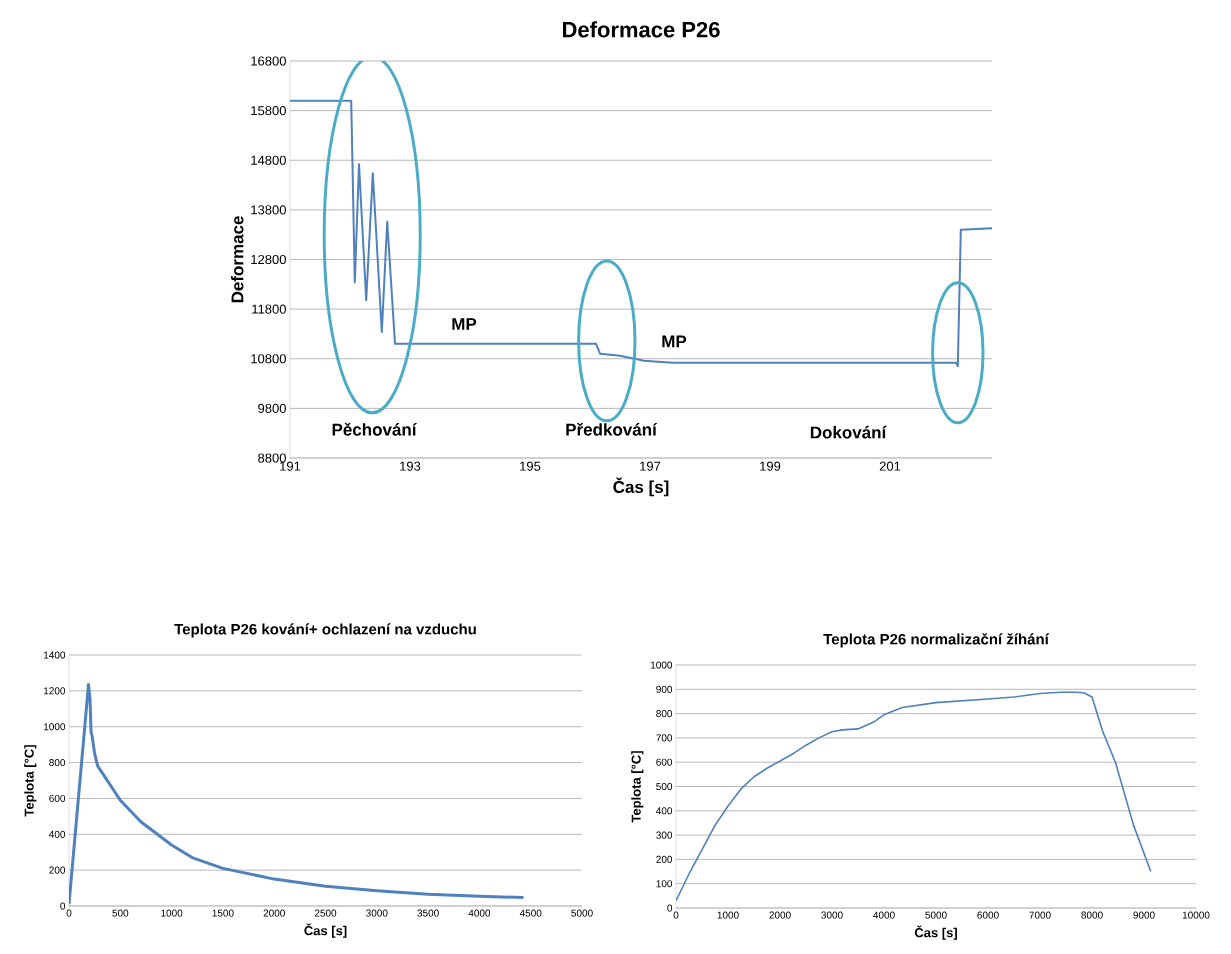 The image size is (1231, 954). Describe the element at coordinates (54, 655) in the screenshot. I see `y-tick-label: 1400` at that location.